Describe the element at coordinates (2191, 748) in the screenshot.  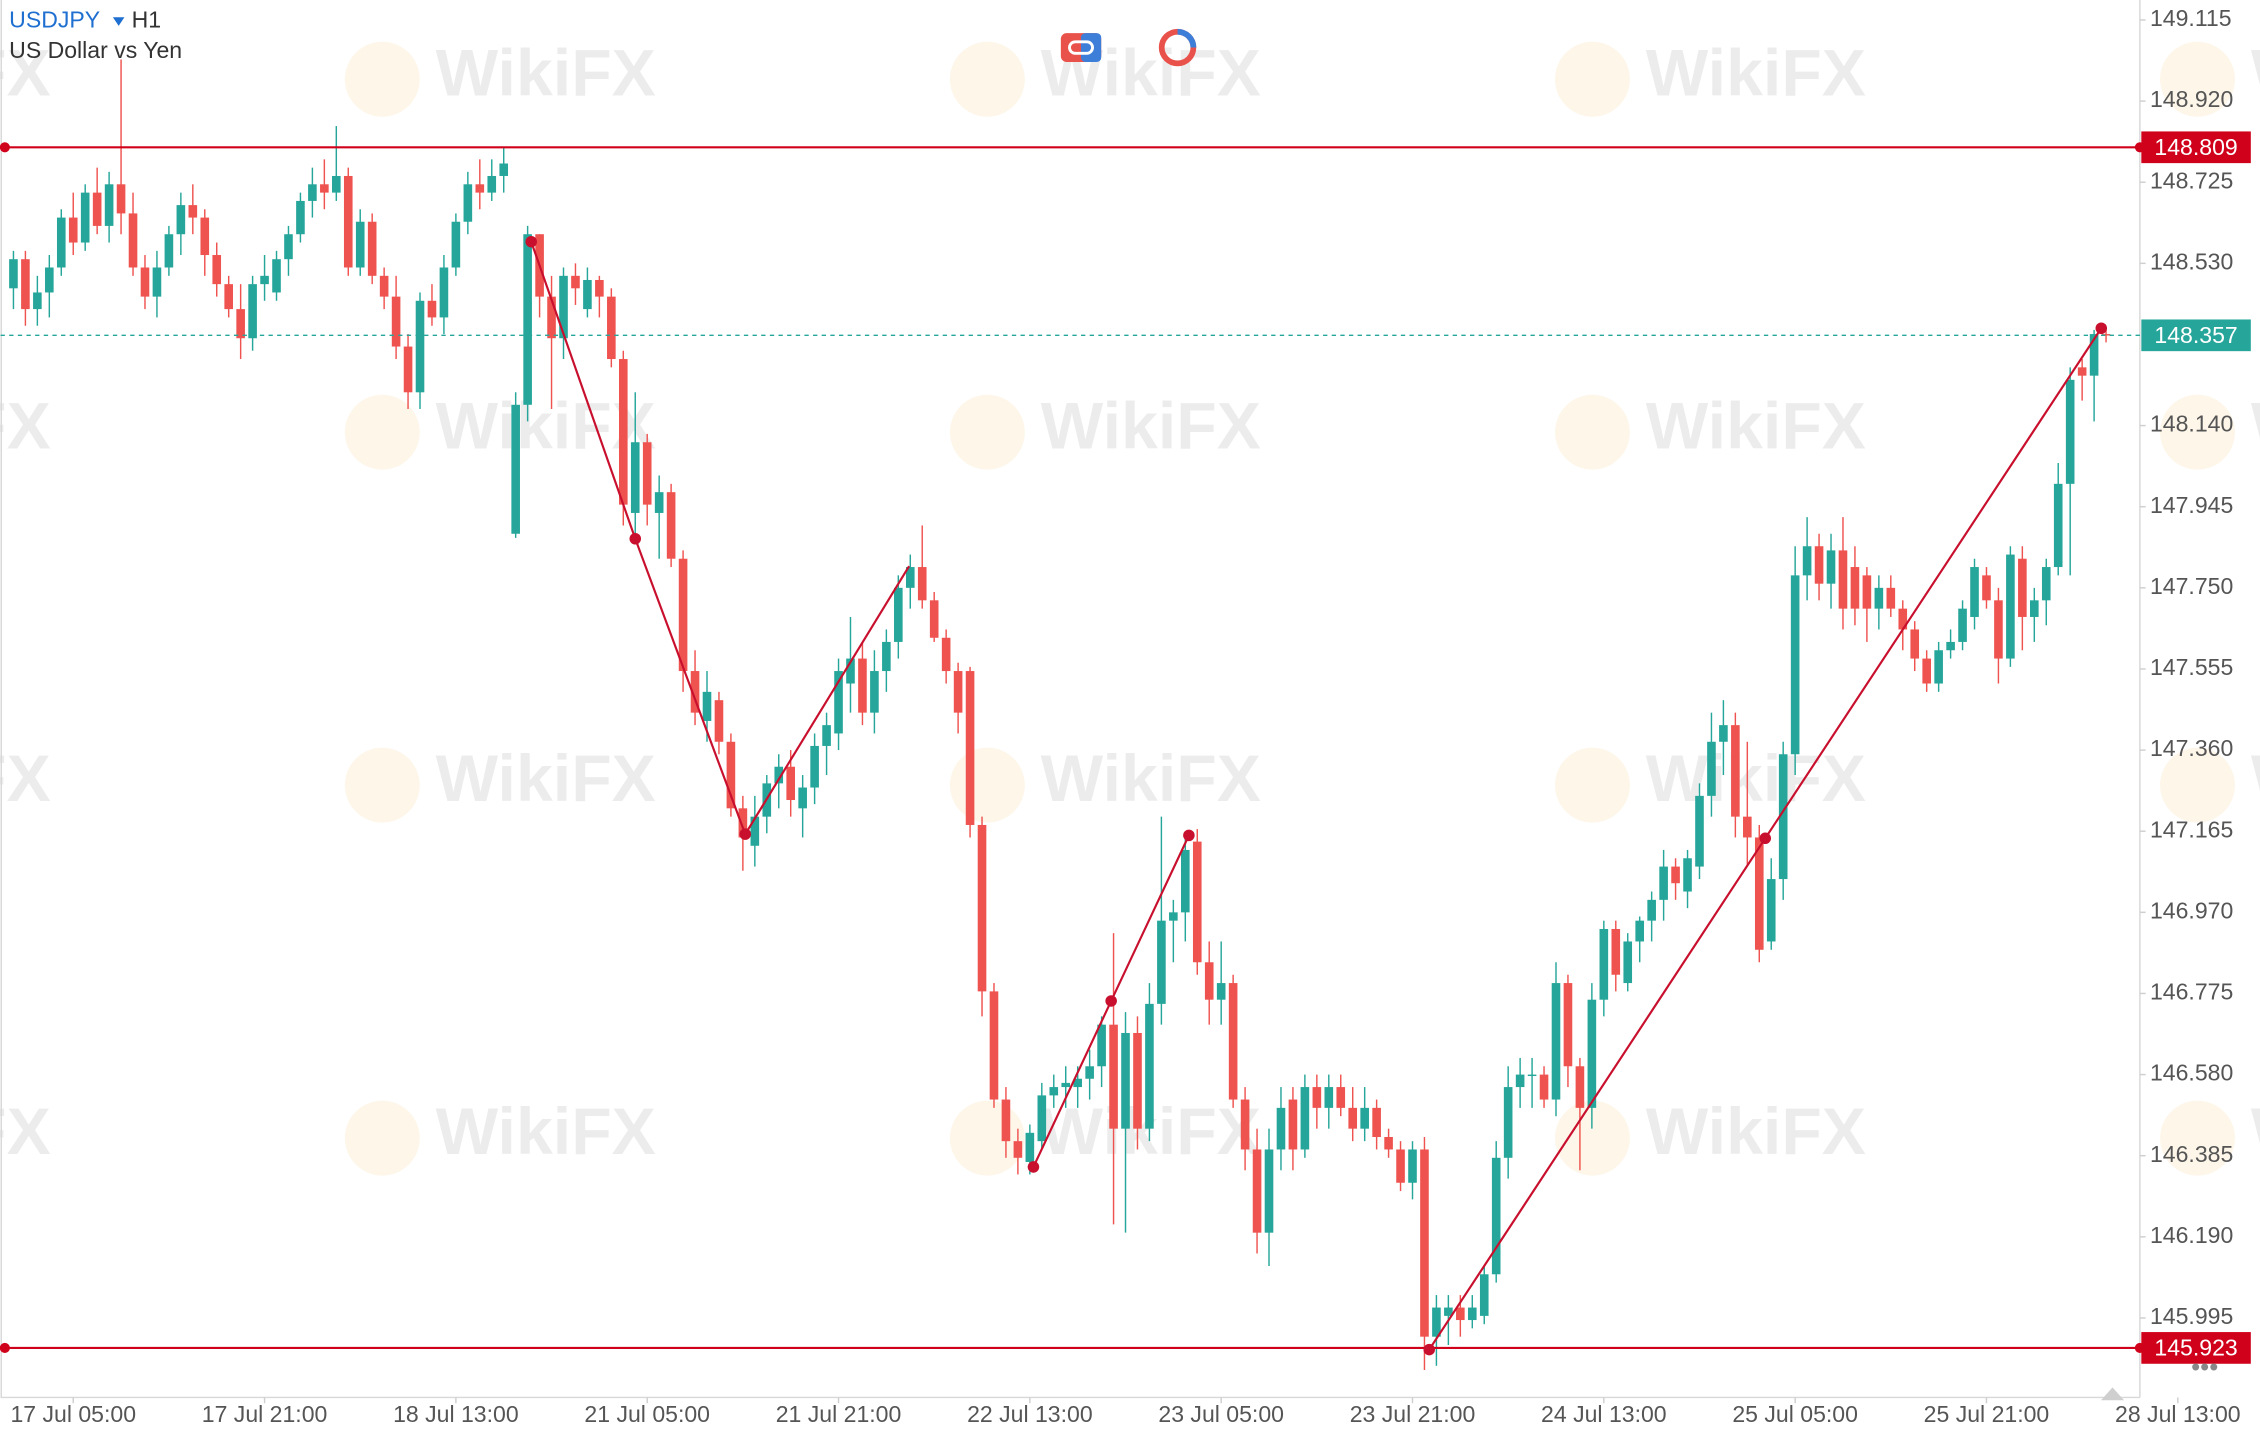
I see `y-tick-label: 147.360` at that location.